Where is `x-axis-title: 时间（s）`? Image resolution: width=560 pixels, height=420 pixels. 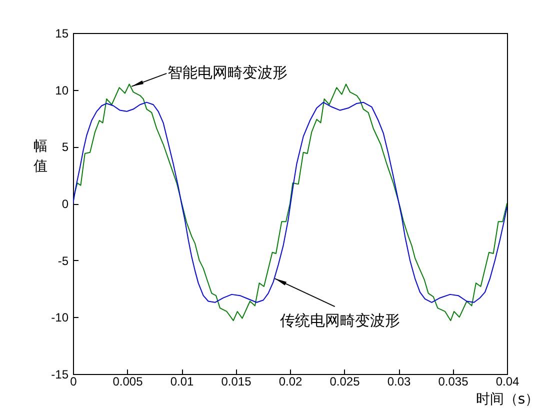
x-axis-title: 时间（s） is located at coordinates (508, 400).